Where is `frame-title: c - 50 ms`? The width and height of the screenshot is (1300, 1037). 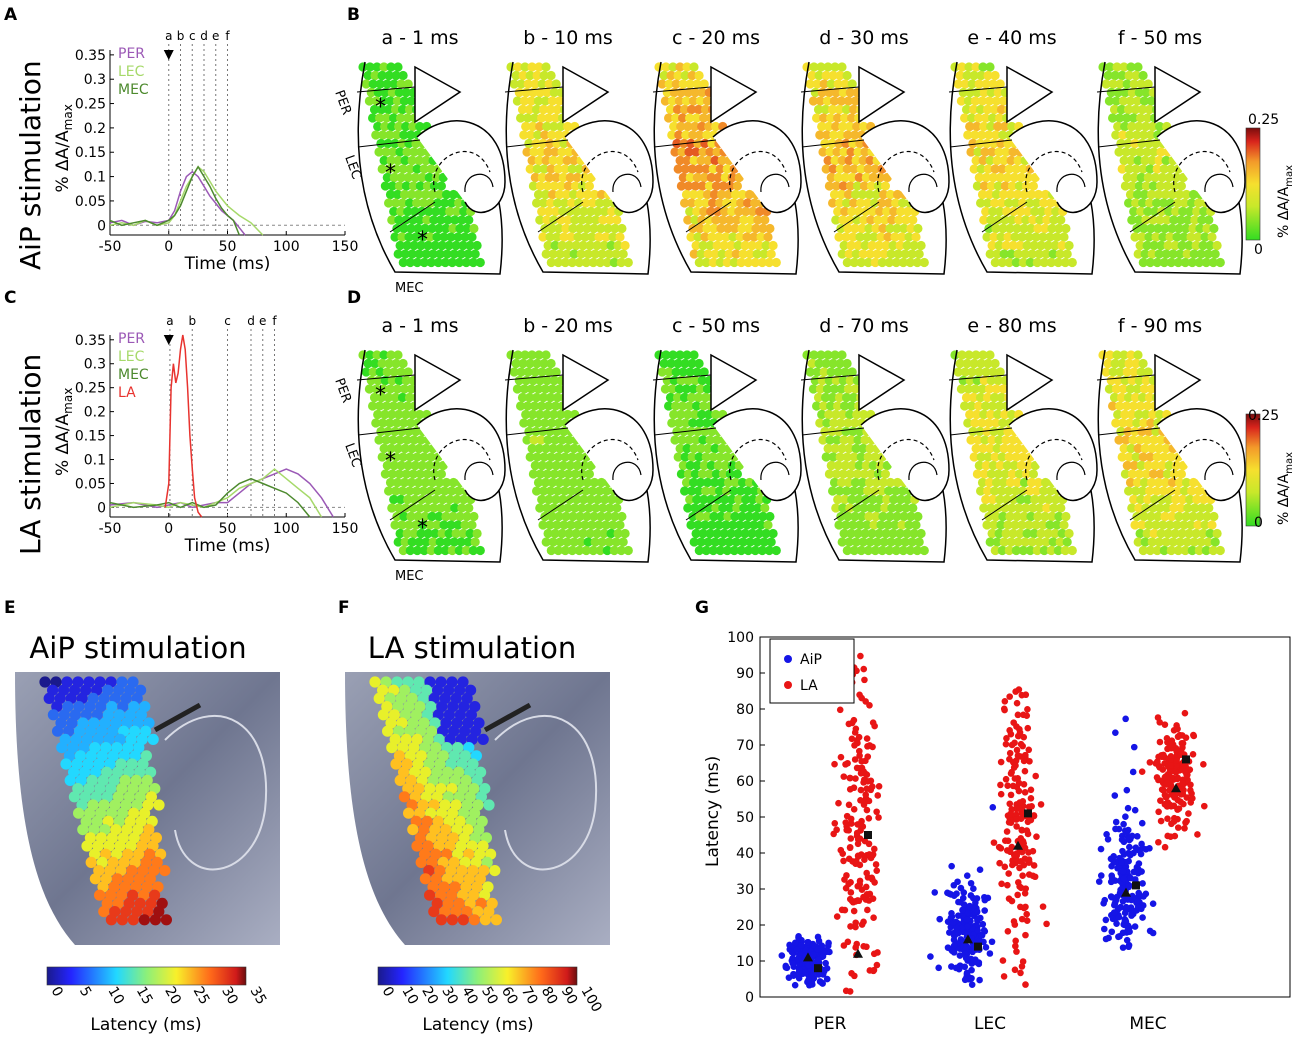
frame-title: c - 50 ms is located at coordinates (716, 326).